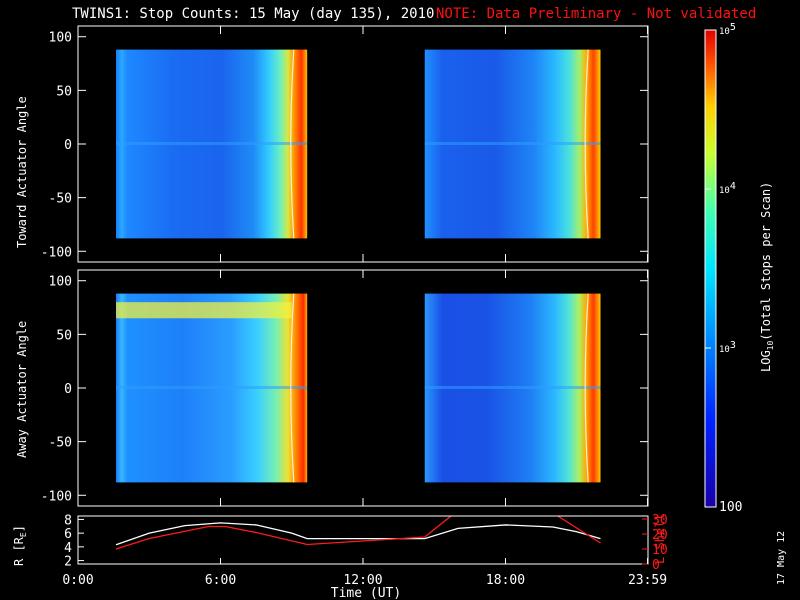 The image size is (800, 600). I want to click on colorbar: 10⁵ 10⁴ 10³ 100 LOG10(Total Stops per Scan), so click(739, 268).